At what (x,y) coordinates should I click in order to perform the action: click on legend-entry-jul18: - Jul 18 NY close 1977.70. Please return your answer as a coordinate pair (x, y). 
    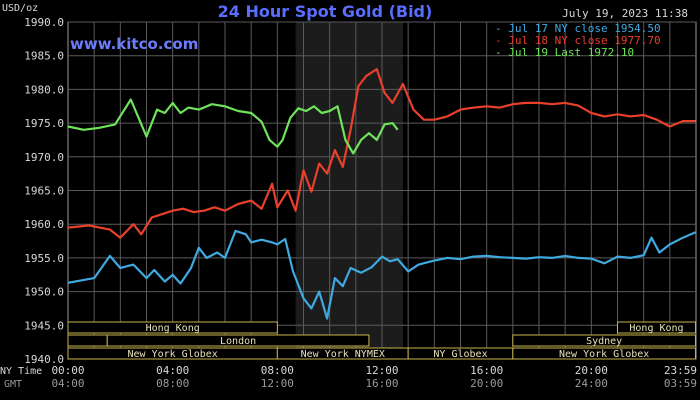
    Looking at the image, I should click on (578, 40).